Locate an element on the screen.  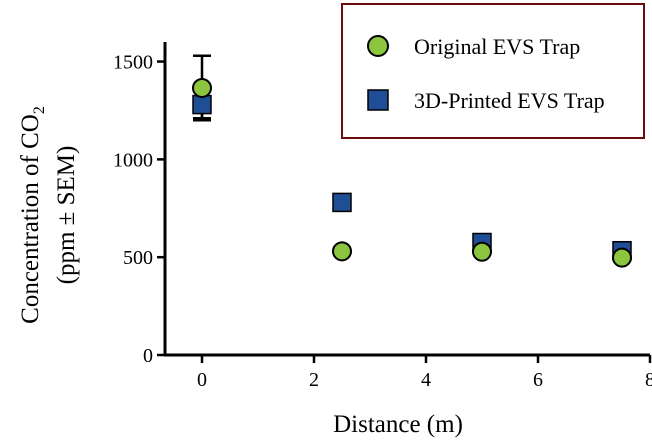
x-tick-label: 8 is located at coordinates (648, 380).